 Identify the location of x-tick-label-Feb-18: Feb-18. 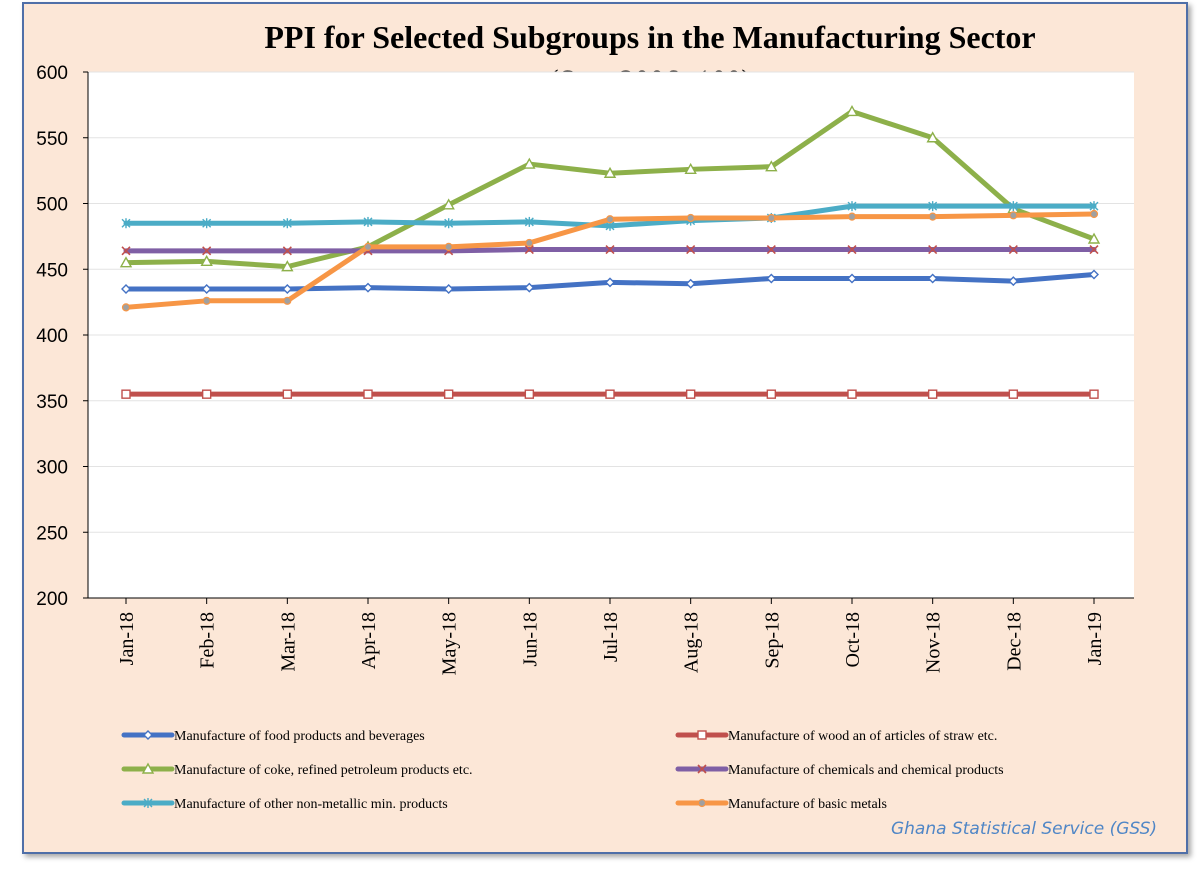
(208, 640).